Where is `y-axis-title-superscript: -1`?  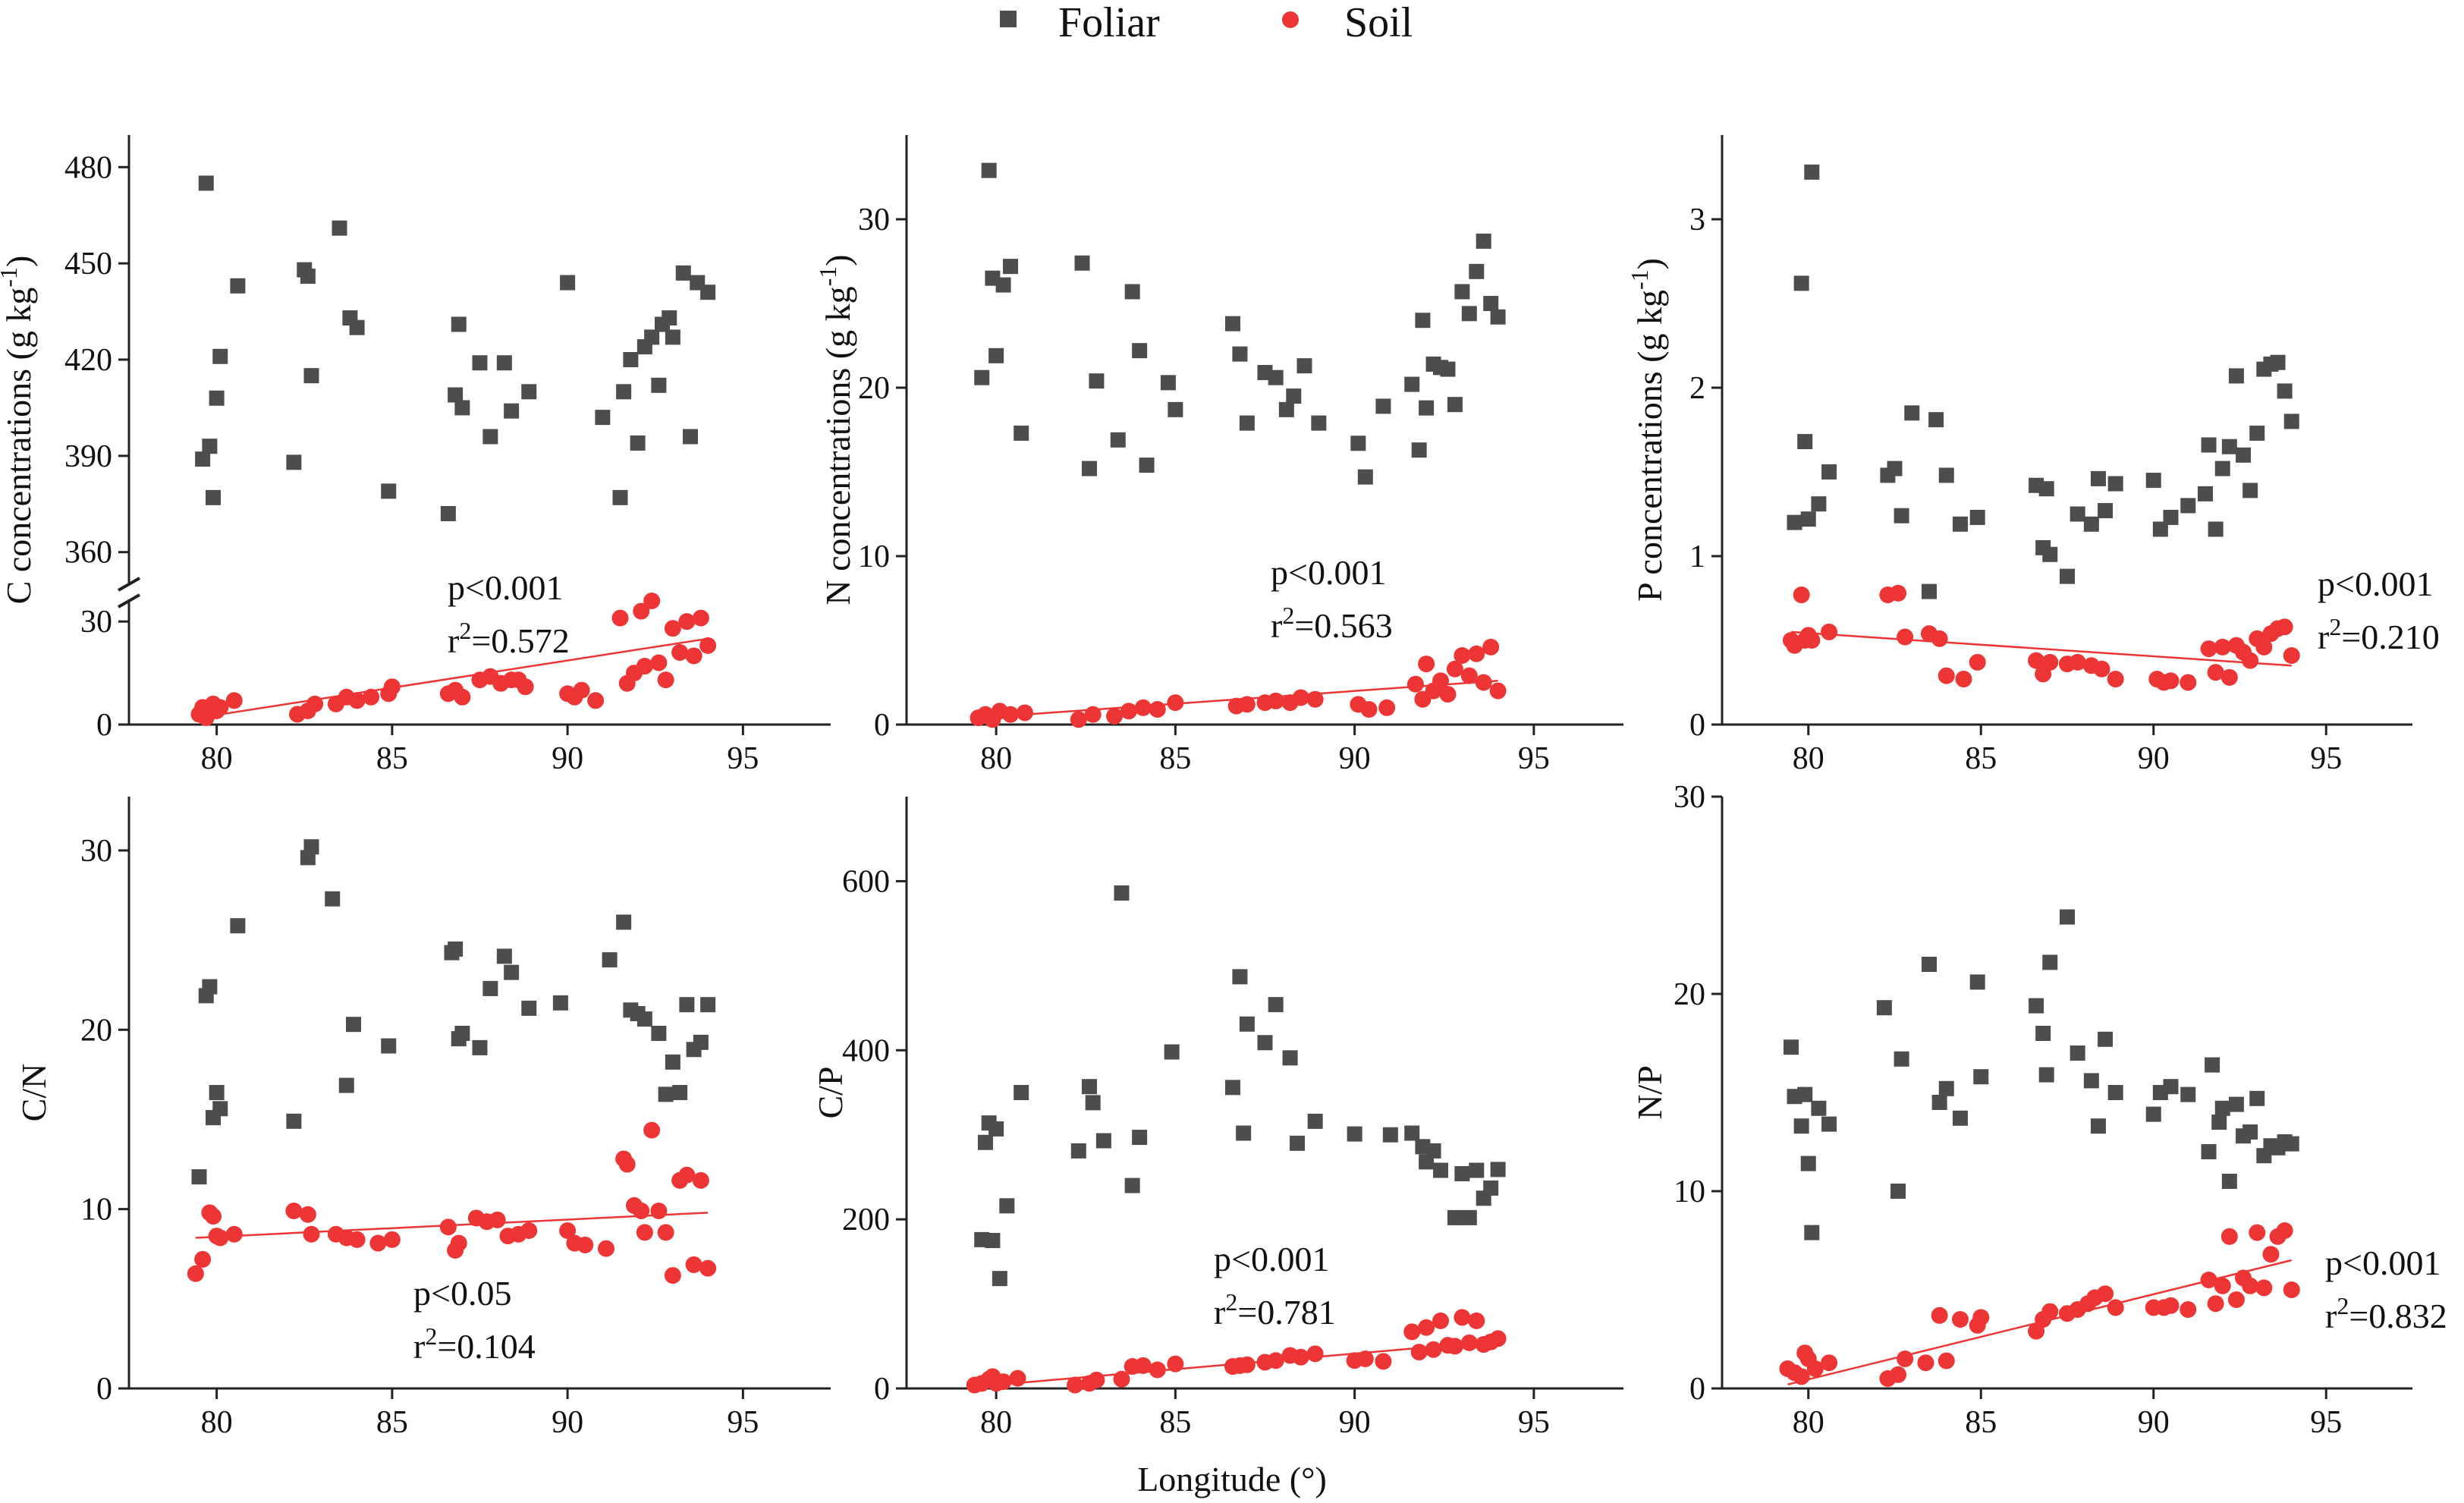
y-axis-title-superscript: -1 is located at coordinates (11, 277).